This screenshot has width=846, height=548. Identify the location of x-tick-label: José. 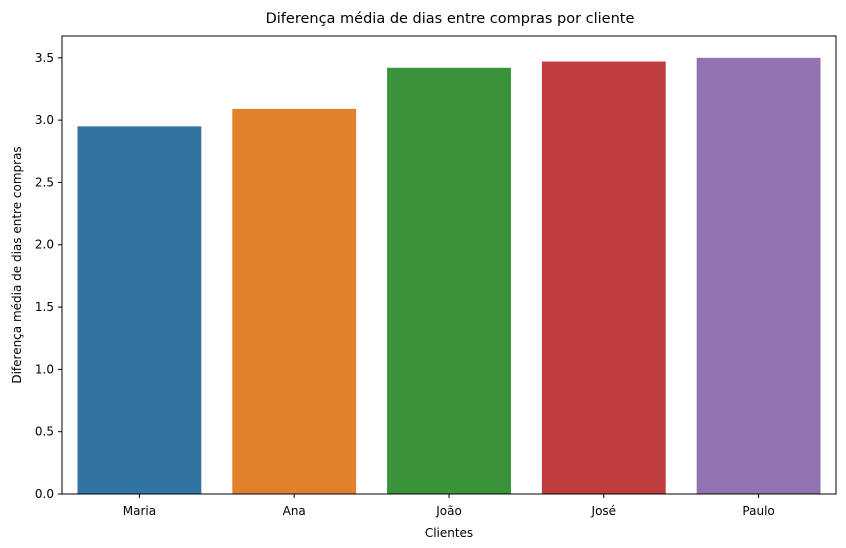
(604, 511).